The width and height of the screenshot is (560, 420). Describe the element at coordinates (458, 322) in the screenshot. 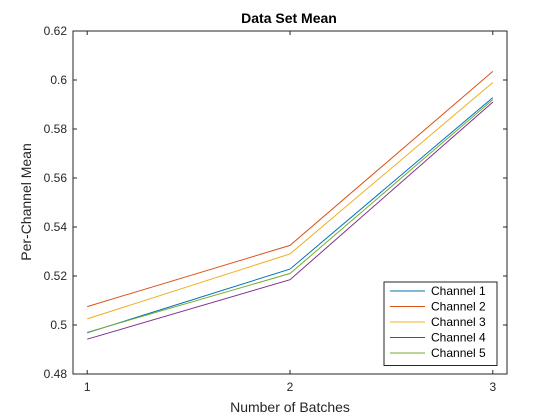

I see `legend-label-channel-3: Channel 3` at that location.